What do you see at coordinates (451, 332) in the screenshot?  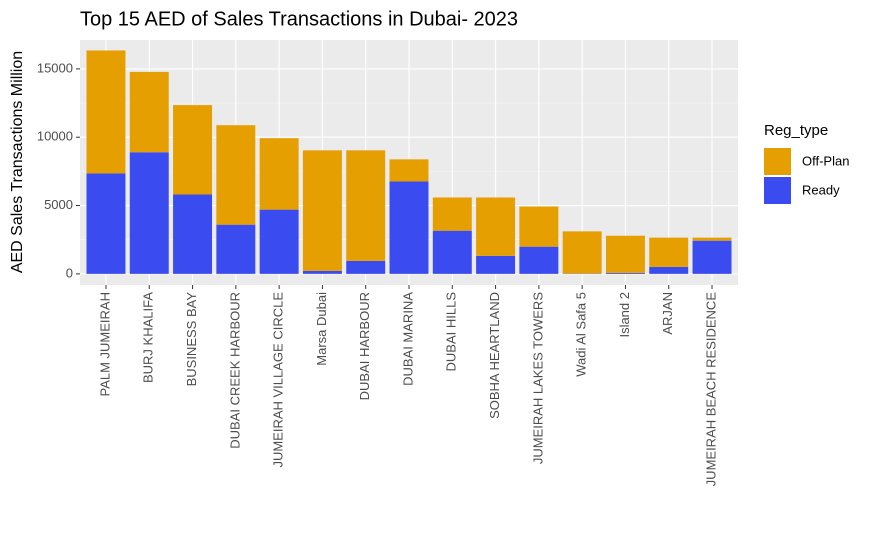 I see `x-tick-label: DUBAI HILLS` at bounding box center [451, 332].